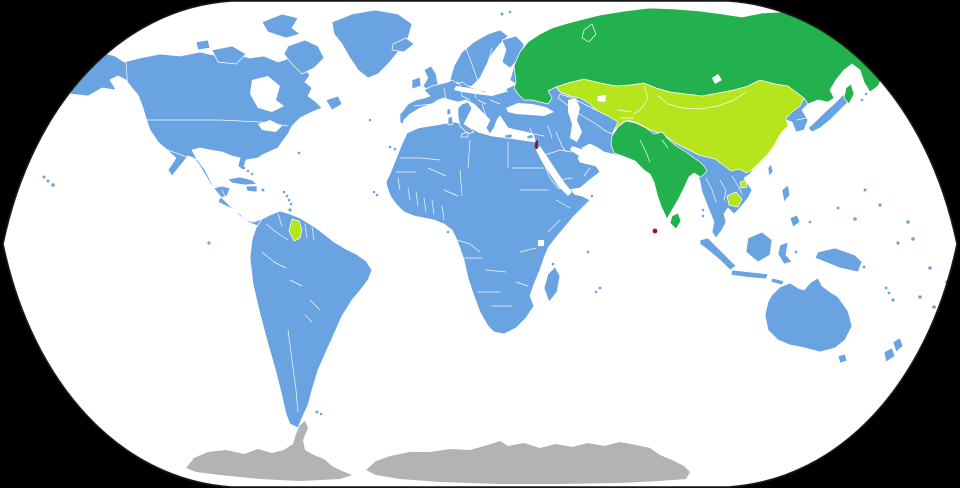  What do you see at coordinates (290, 227) in the screenshot?
I see `borders-south-america-north` at bounding box center [290, 227].